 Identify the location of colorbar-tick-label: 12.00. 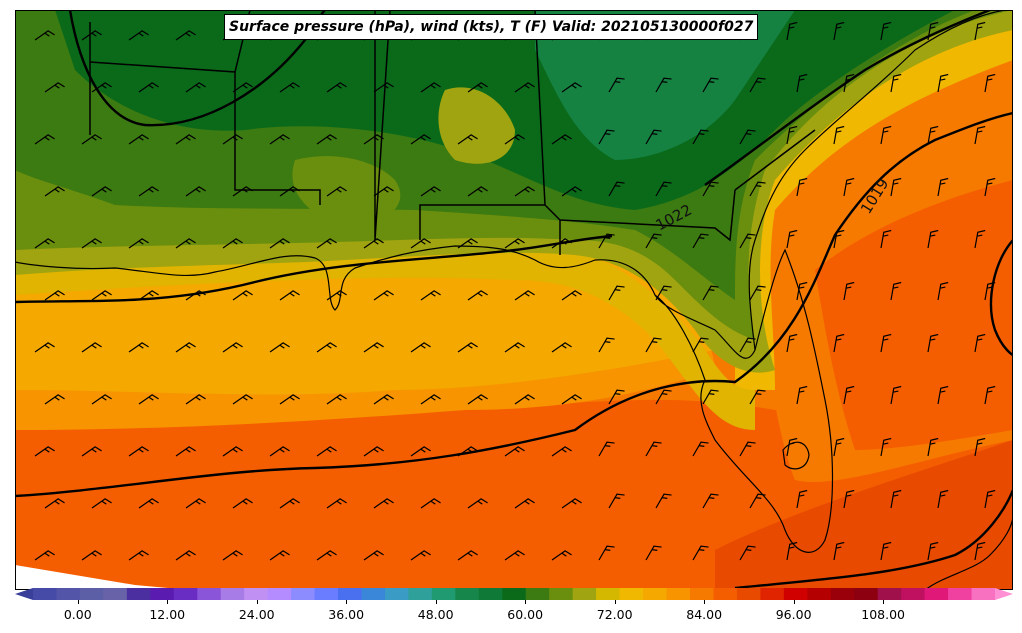
(167, 614).